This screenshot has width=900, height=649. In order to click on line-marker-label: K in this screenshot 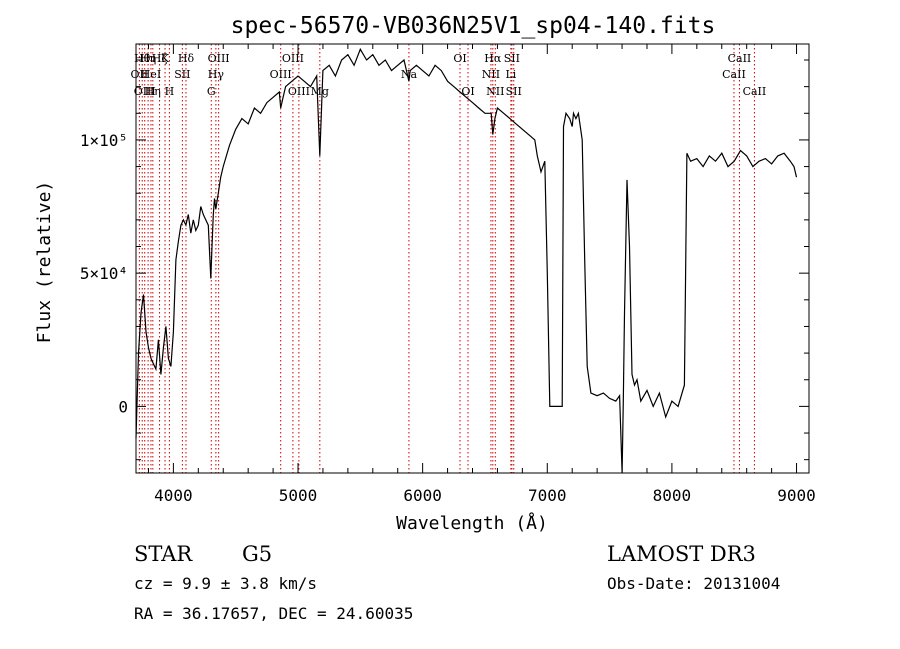, I will do `click(165, 58)`.